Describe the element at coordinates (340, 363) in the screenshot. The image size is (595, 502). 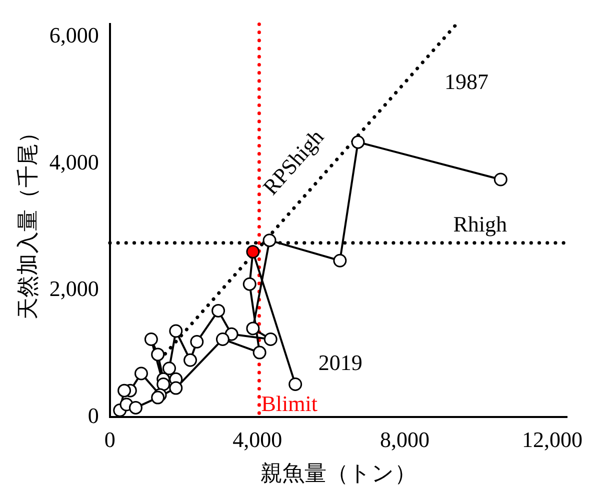
I see `annotation: 2019` at that location.